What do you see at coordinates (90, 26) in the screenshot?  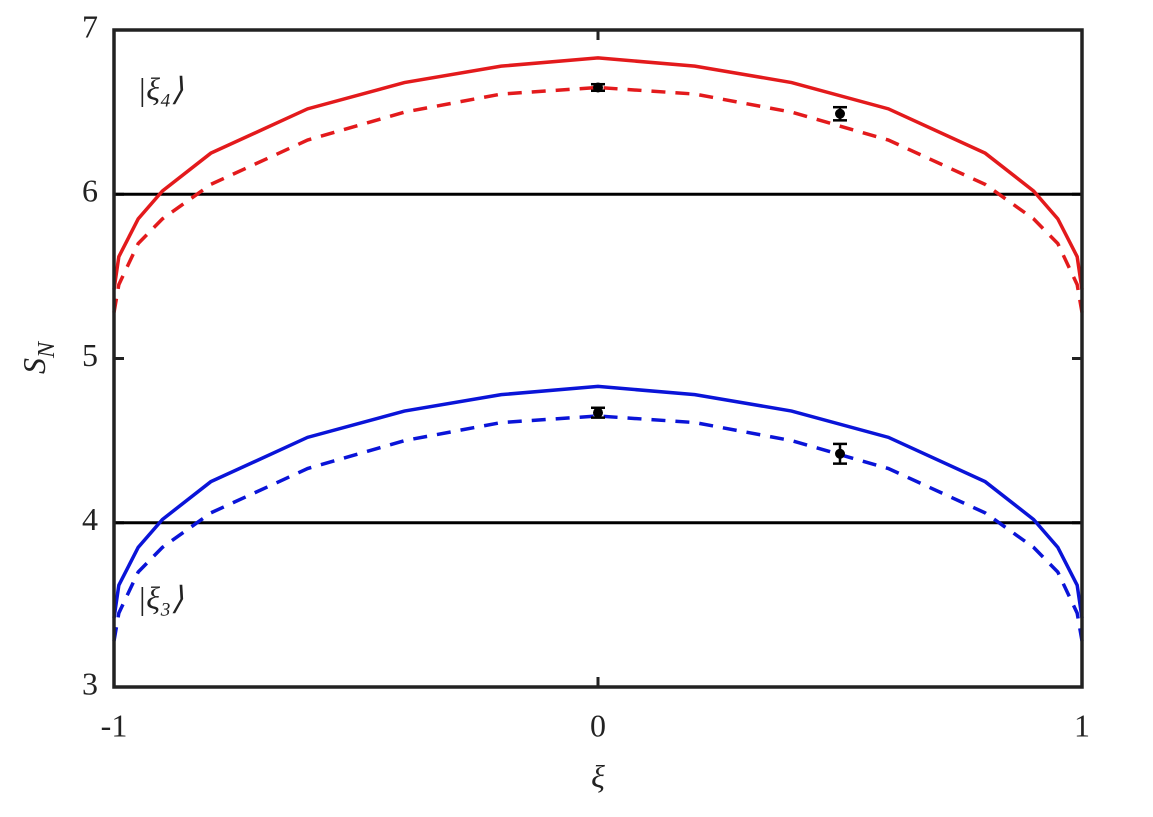 I see `y-tick-label: 7` at bounding box center [90, 26].